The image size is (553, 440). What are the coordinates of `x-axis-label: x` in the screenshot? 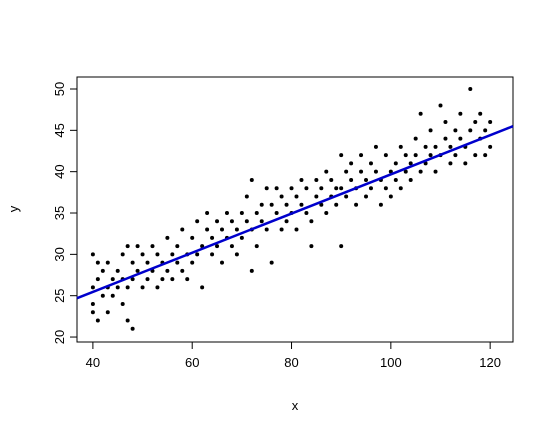 It's located at (295, 405).